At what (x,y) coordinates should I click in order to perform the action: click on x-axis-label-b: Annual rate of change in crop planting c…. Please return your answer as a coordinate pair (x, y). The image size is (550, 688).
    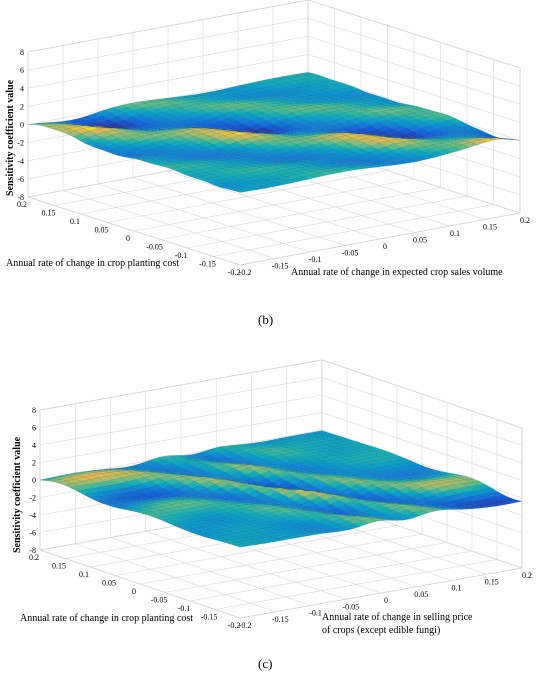
    Looking at the image, I should click on (92, 263).